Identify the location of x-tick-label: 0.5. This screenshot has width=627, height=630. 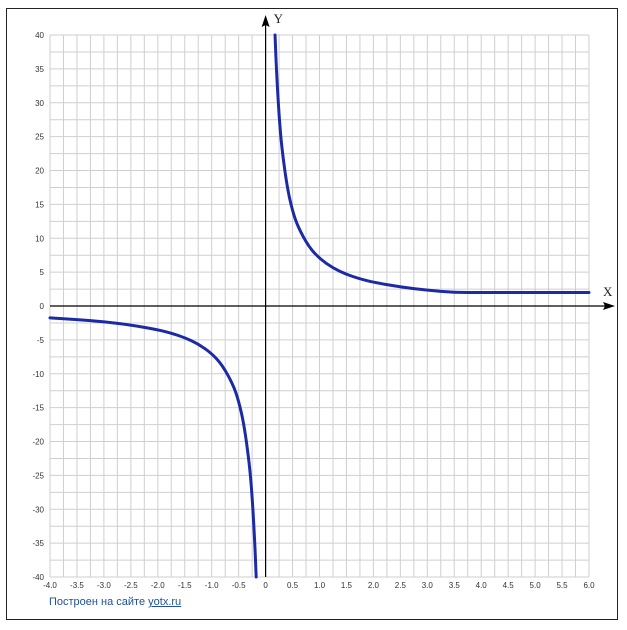
(293, 585).